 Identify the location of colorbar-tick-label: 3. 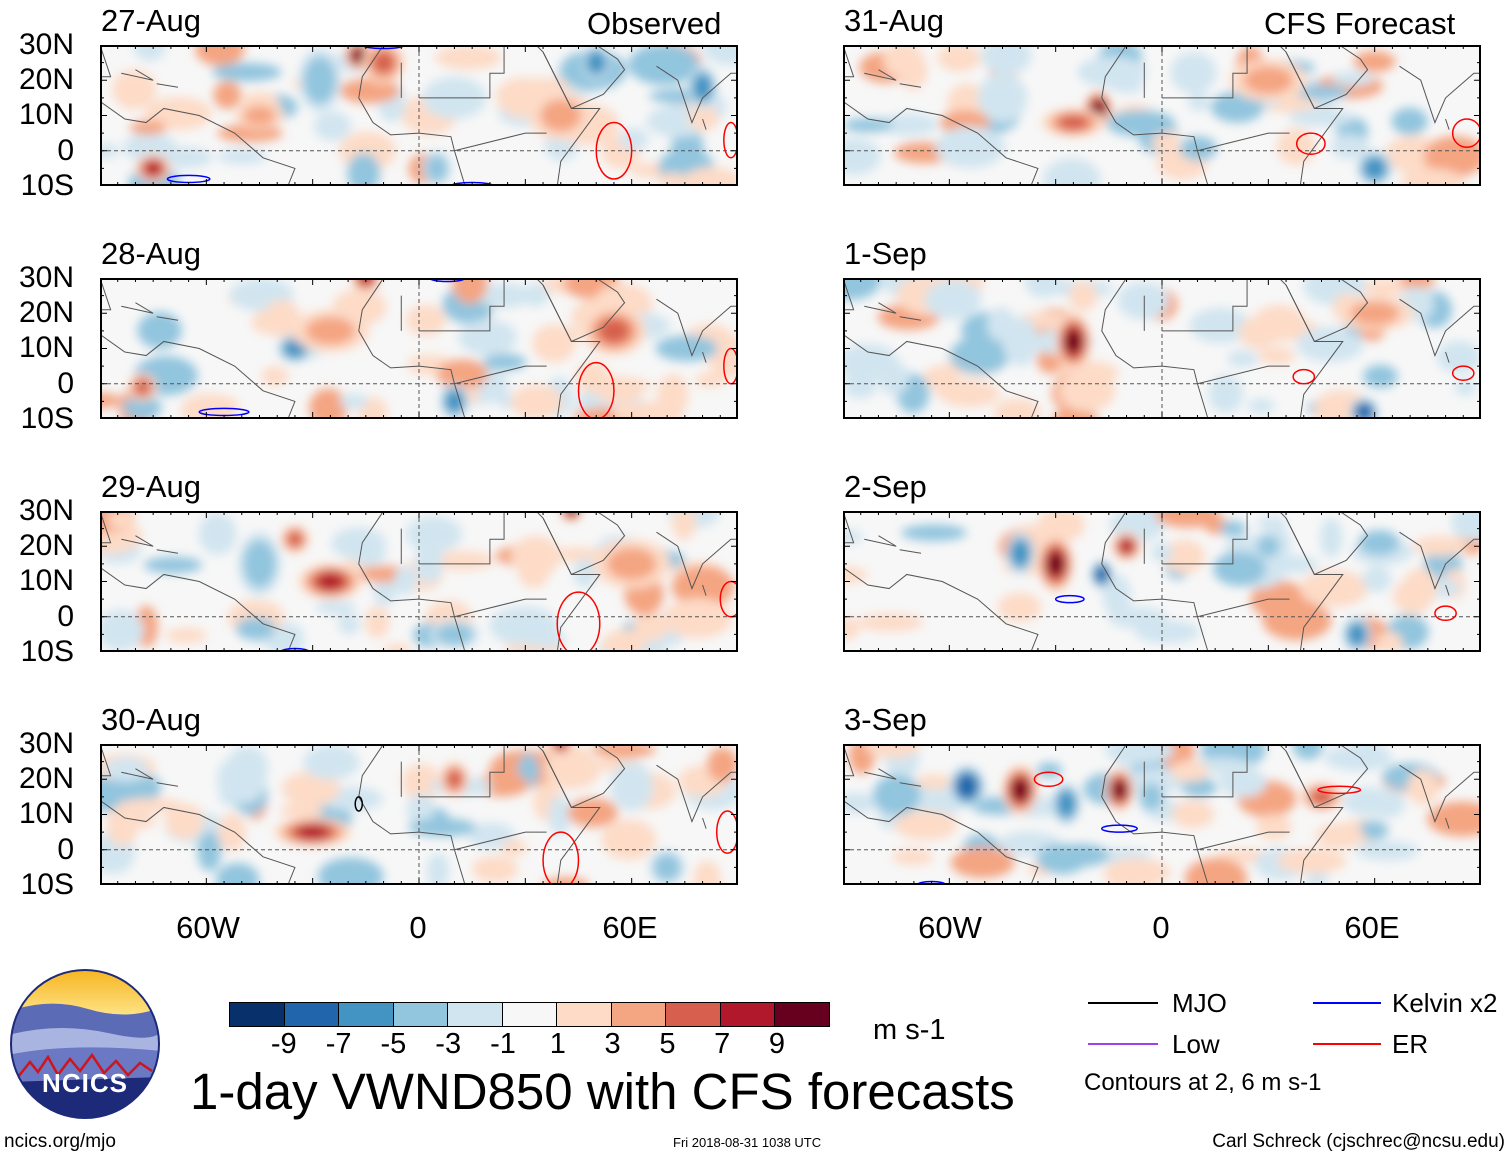
(612, 1044).